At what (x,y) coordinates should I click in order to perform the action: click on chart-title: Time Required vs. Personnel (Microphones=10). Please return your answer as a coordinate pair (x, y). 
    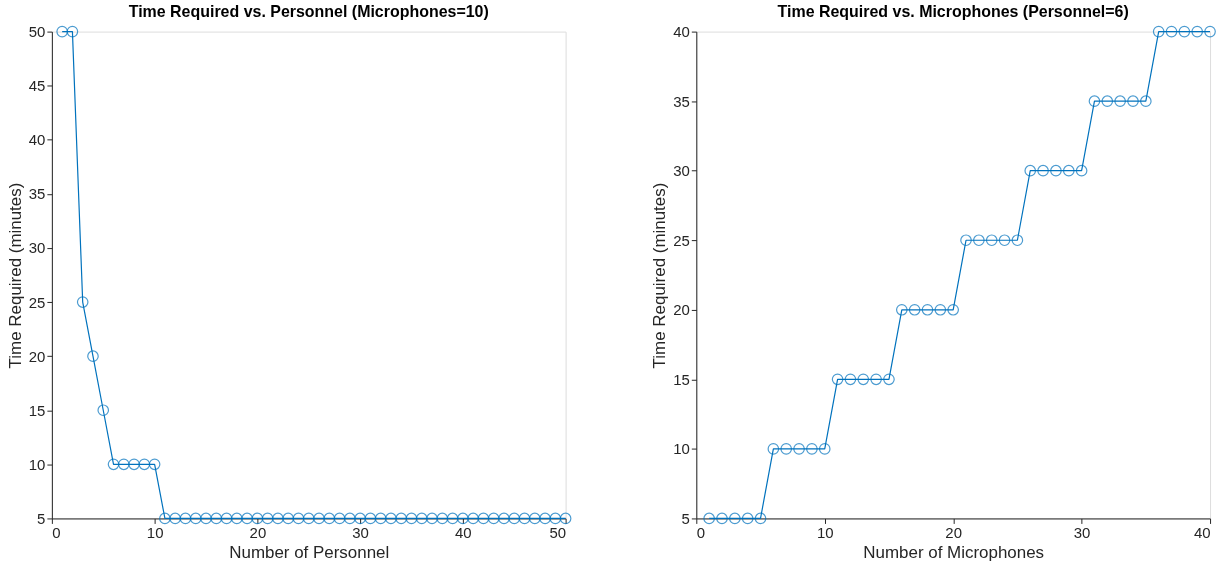
    Looking at the image, I should click on (308, 11).